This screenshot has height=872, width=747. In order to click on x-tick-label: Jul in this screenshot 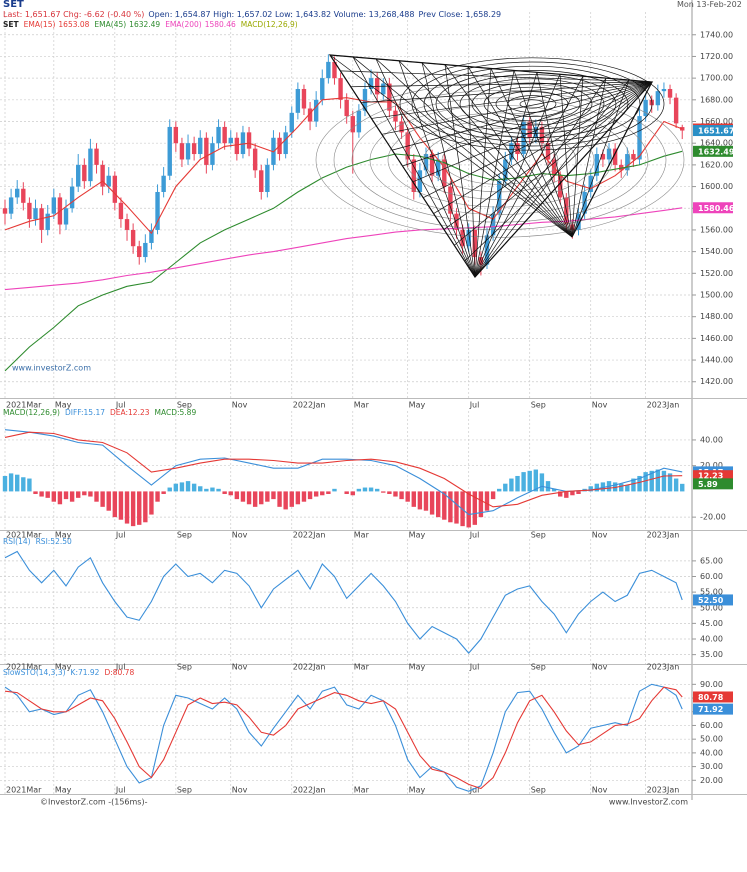, I will do `click(120, 667)`.